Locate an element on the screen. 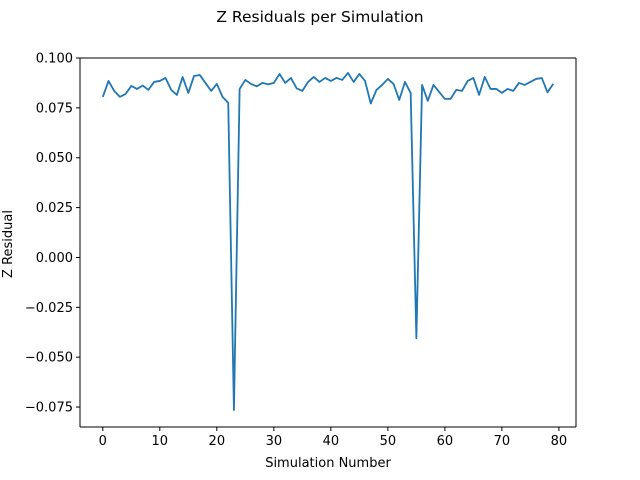 This screenshot has height=480, width=640. x-tick-label: 20 is located at coordinates (217, 441).